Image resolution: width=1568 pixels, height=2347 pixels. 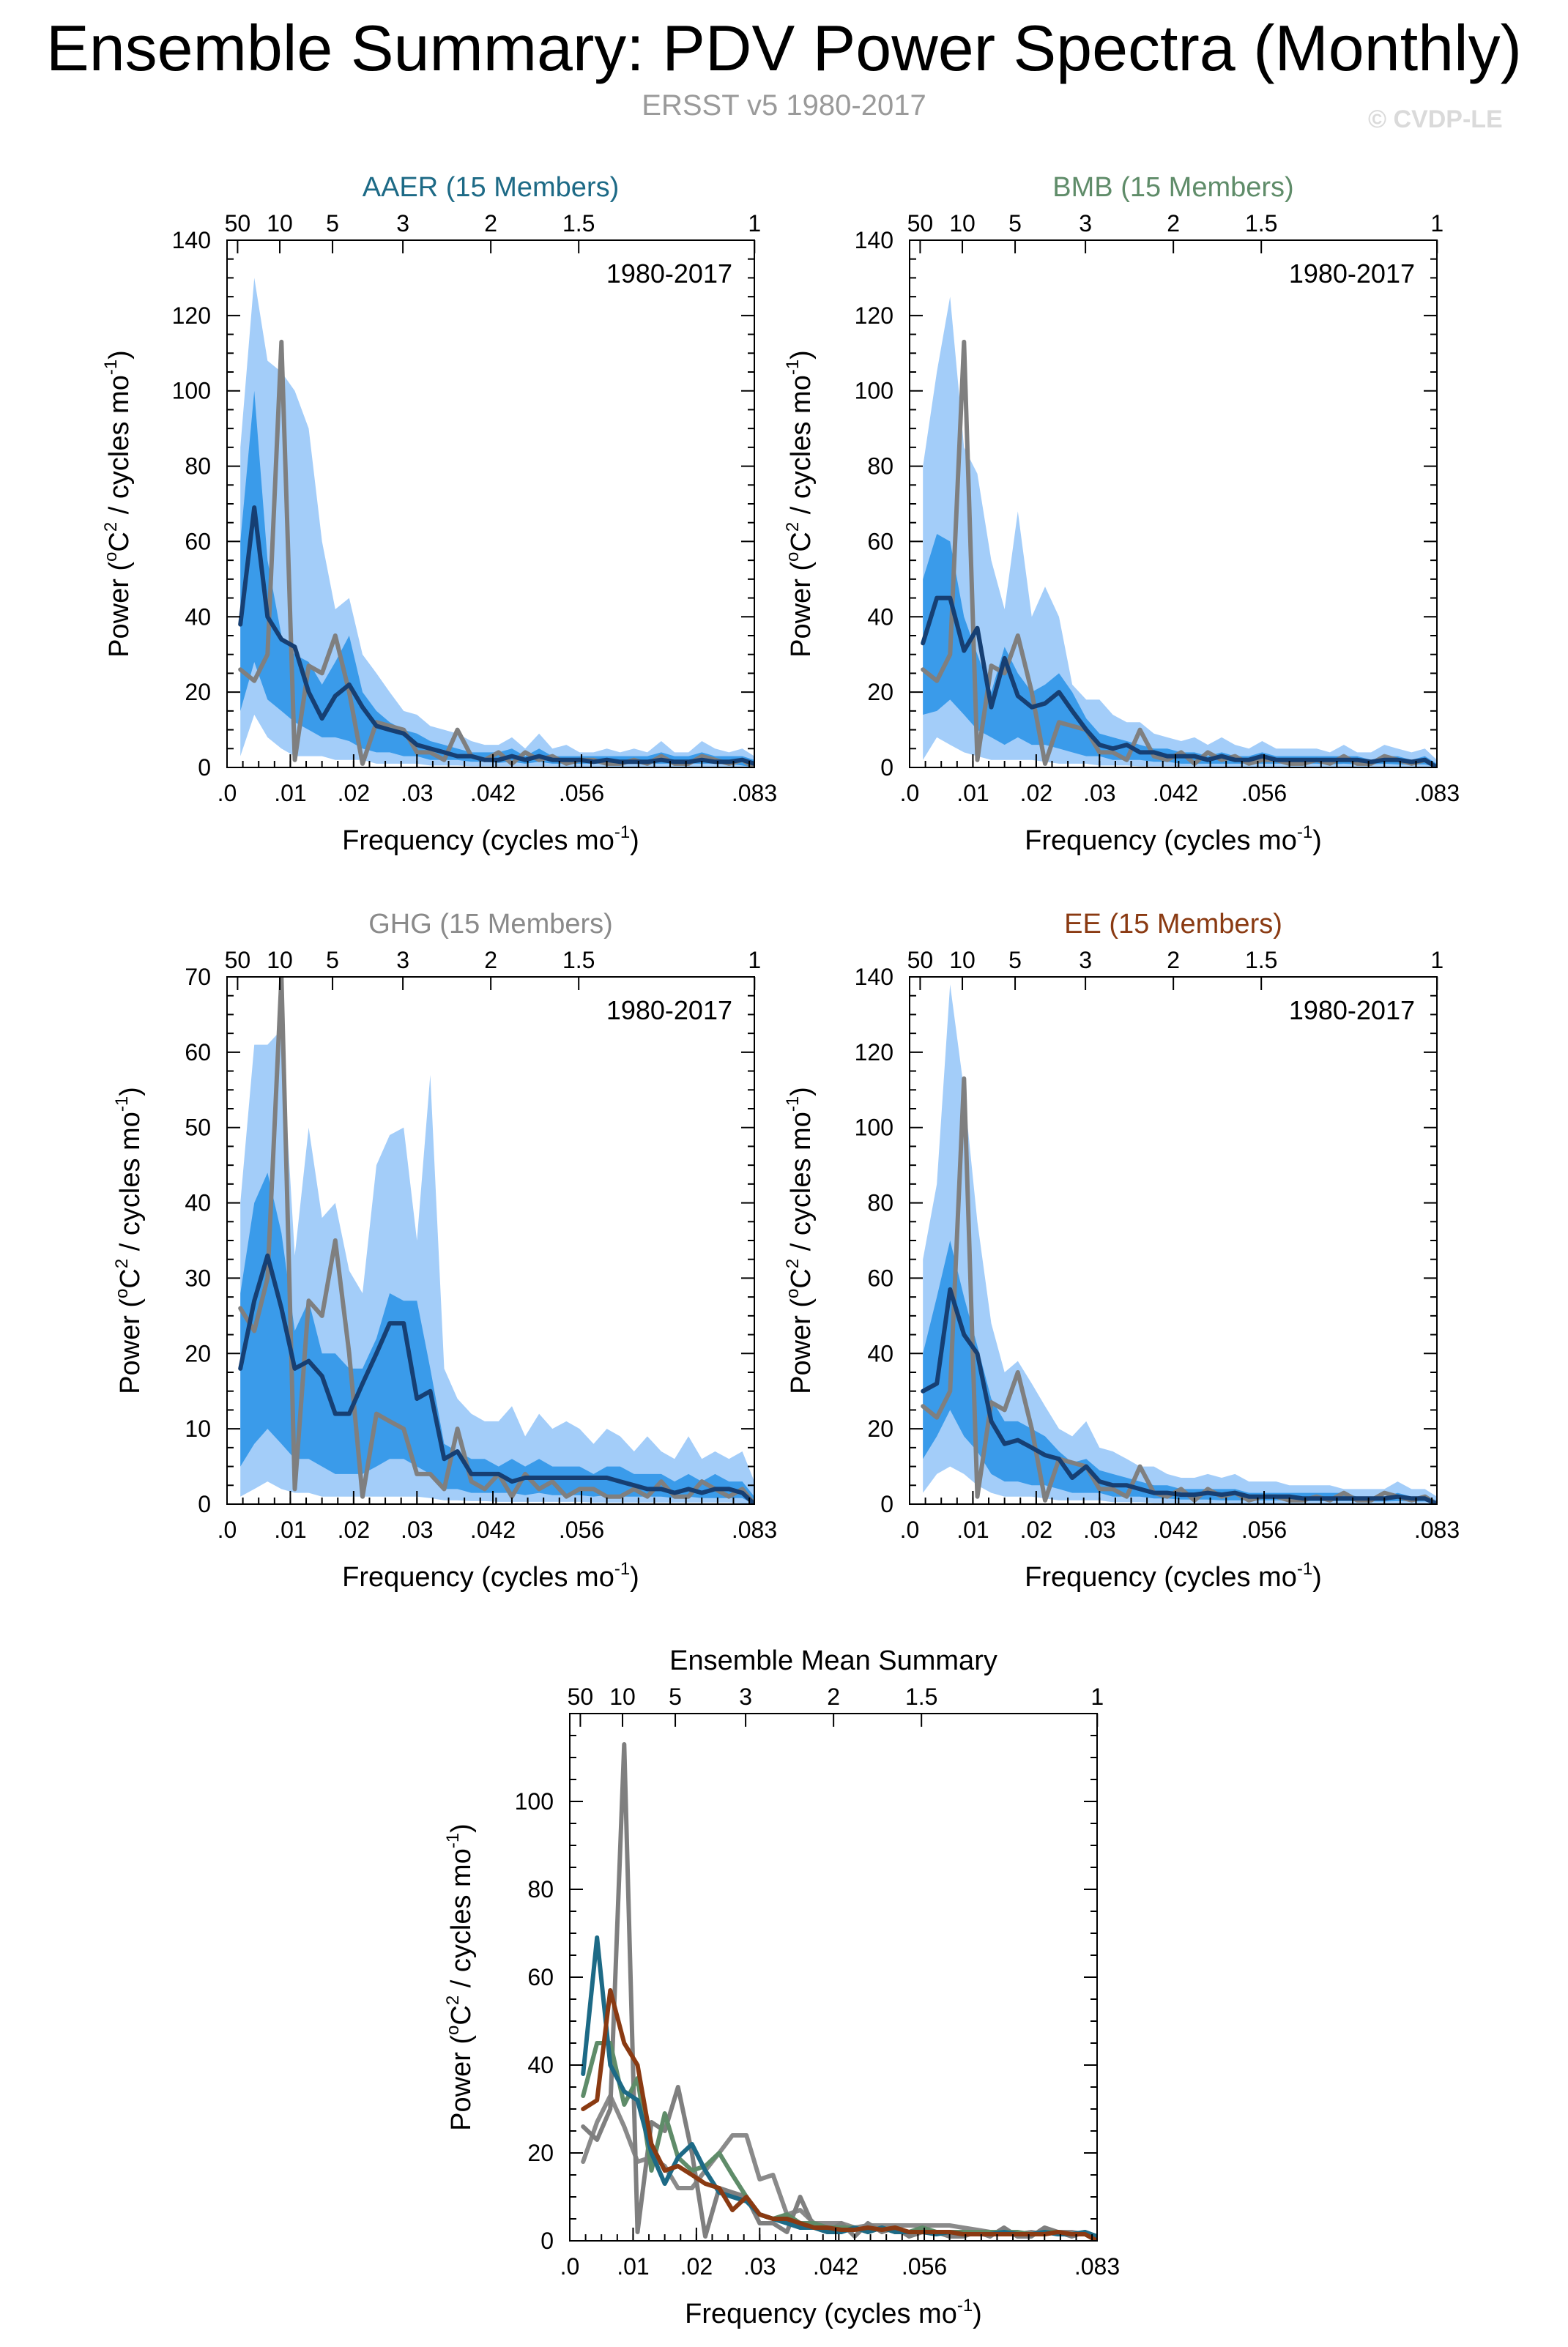 What do you see at coordinates (793, 367) in the screenshot?
I see `y-axis-label-inverse: -1` at bounding box center [793, 367].